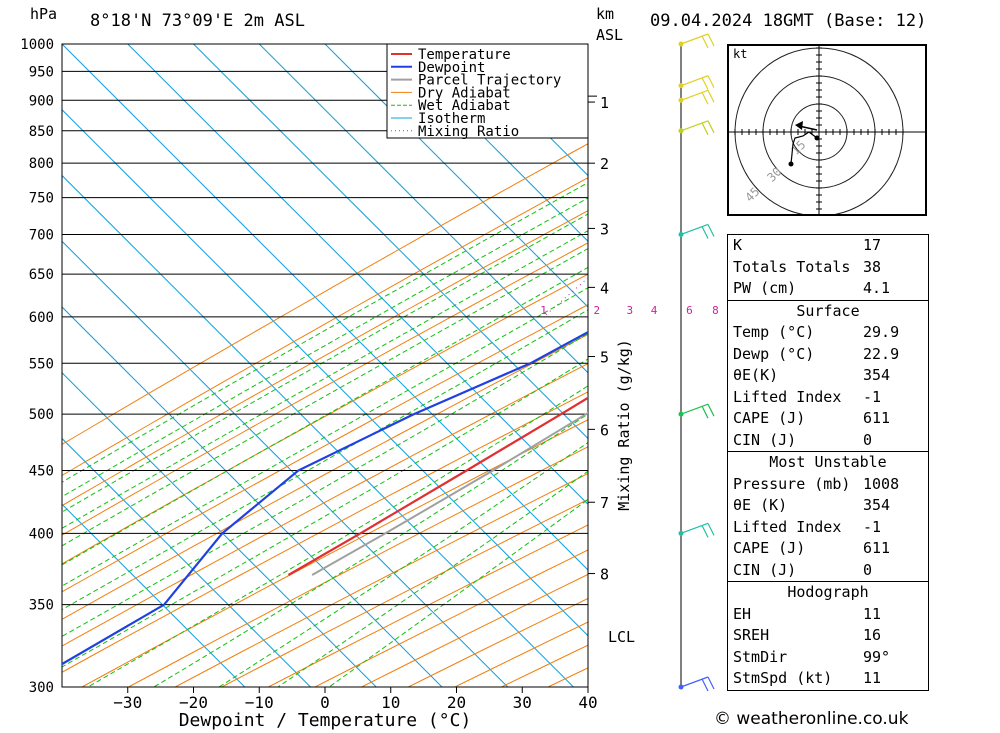  Describe the element at coordinates (751, 635) in the screenshot. I see `index-label: SREH` at that location.